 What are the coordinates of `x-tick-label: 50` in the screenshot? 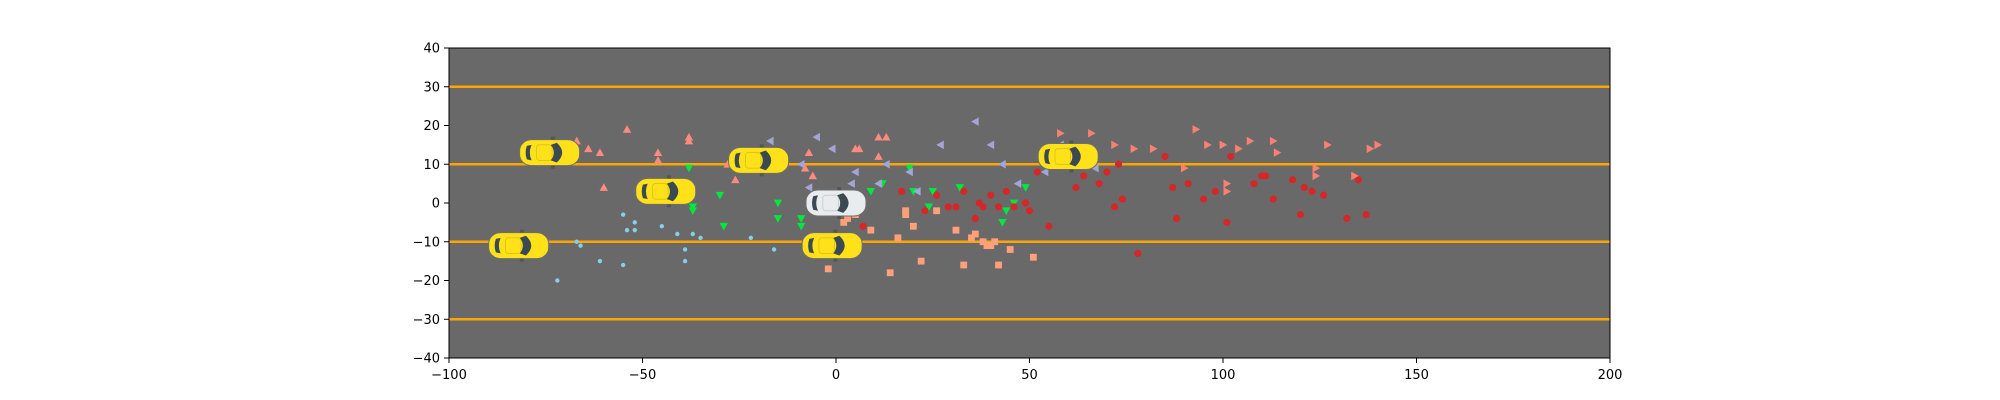 It's located at (1029, 375).